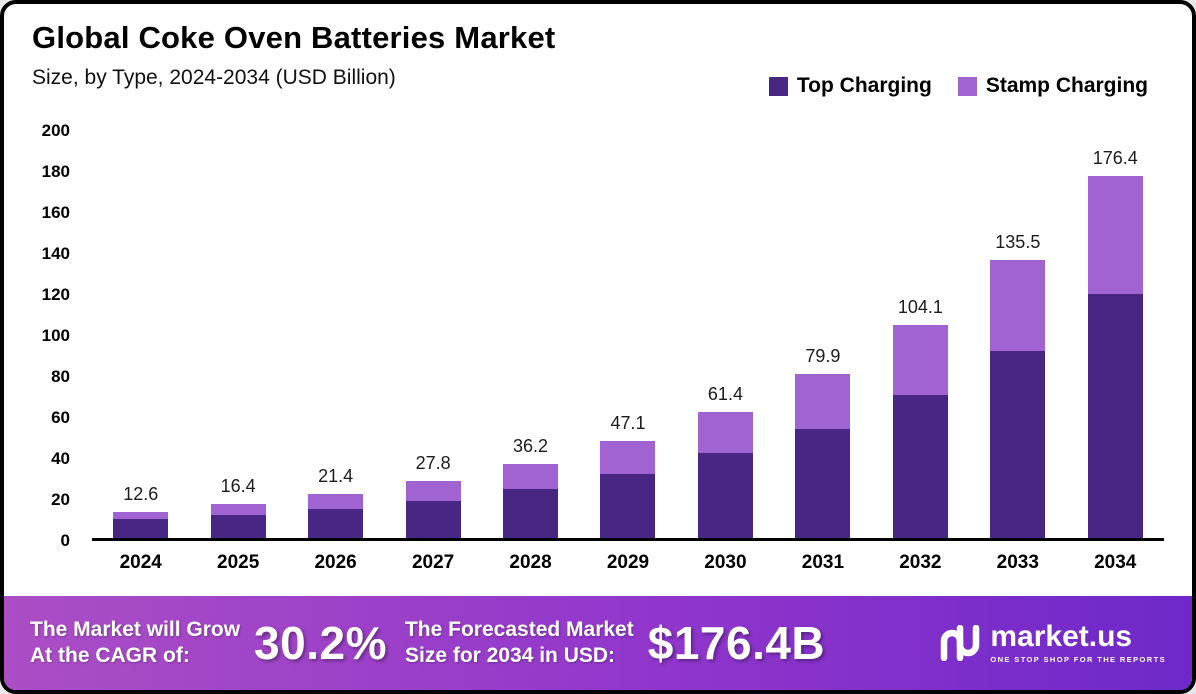  What do you see at coordinates (60, 458) in the screenshot?
I see `y-tick-label: 40` at bounding box center [60, 458].